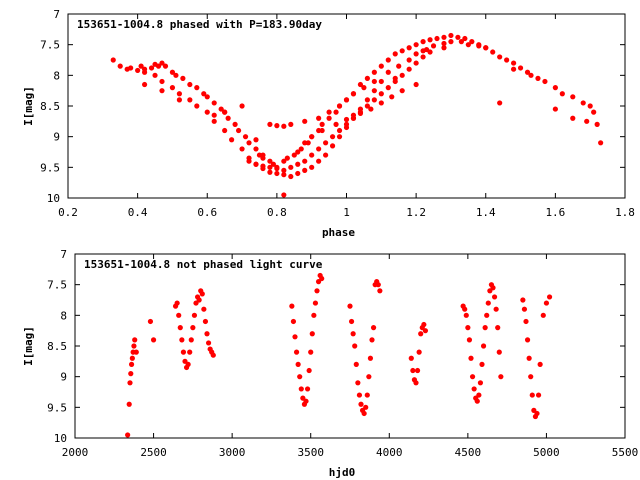 The width and height of the screenshot is (640, 480). I want to click on y-tick-label: 7.5, so click(50, 45).